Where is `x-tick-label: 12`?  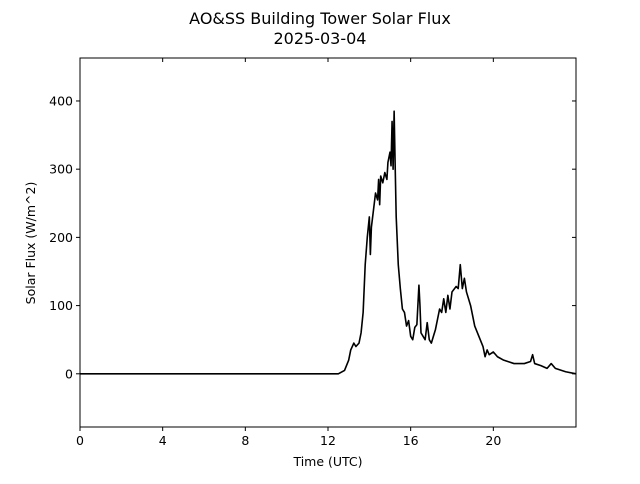
x-tick-label: 12 is located at coordinates (328, 440).